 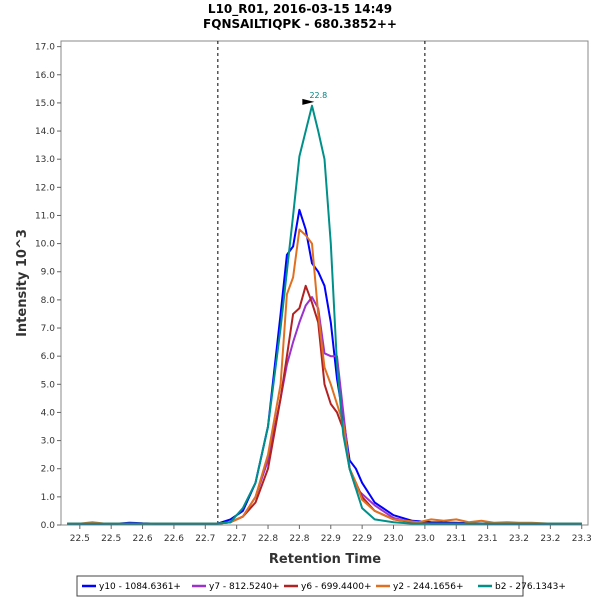 What do you see at coordinates (48, 357) in the screenshot?
I see `y-tick-label: 6.0` at bounding box center [48, 357].